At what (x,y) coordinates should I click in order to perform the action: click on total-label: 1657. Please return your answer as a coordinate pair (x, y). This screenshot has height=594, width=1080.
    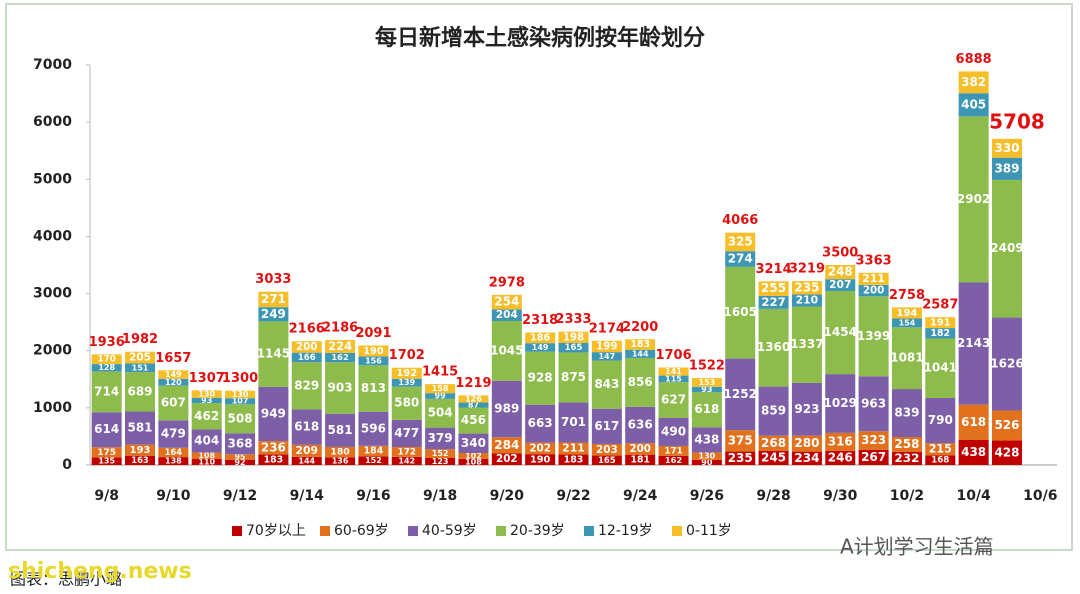
    Looking at the image, I should click on (173, 358).